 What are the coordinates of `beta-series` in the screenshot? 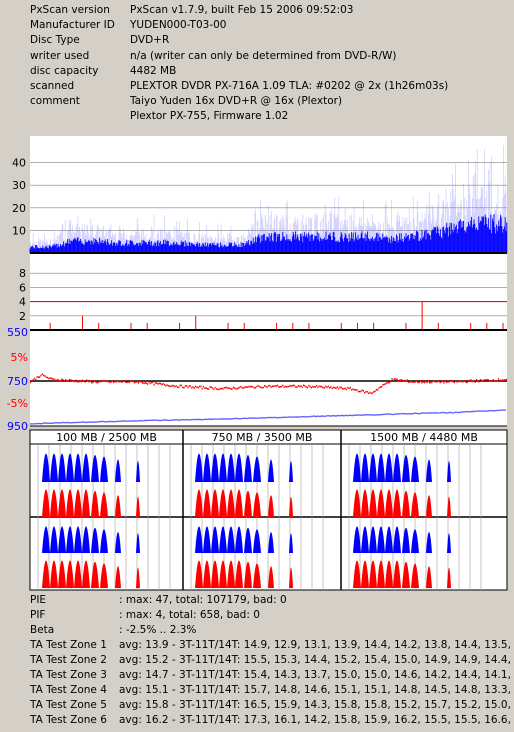 It's located at (268, 384).